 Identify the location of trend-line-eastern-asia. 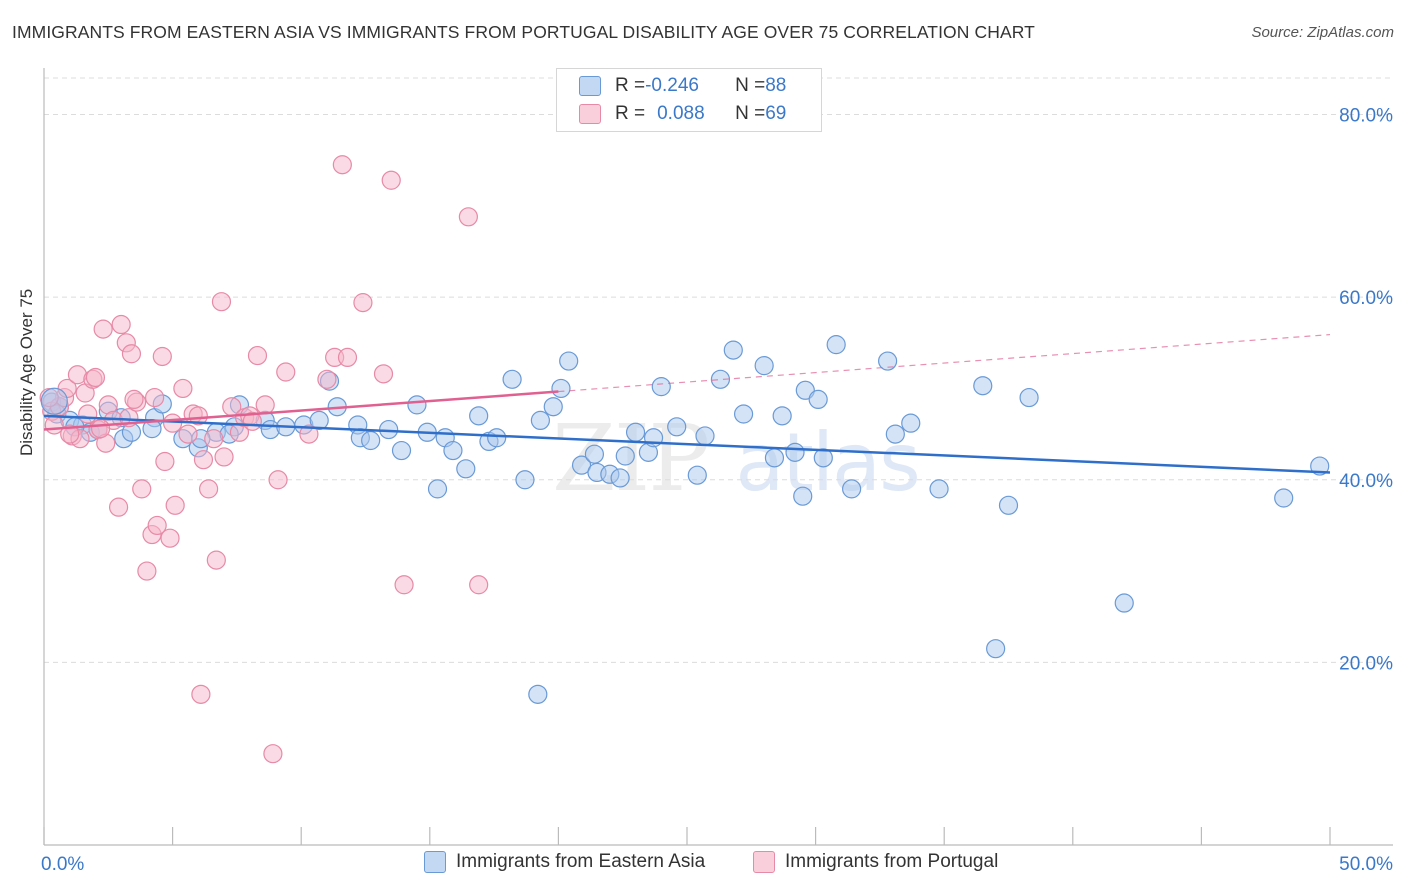
(687, 444).